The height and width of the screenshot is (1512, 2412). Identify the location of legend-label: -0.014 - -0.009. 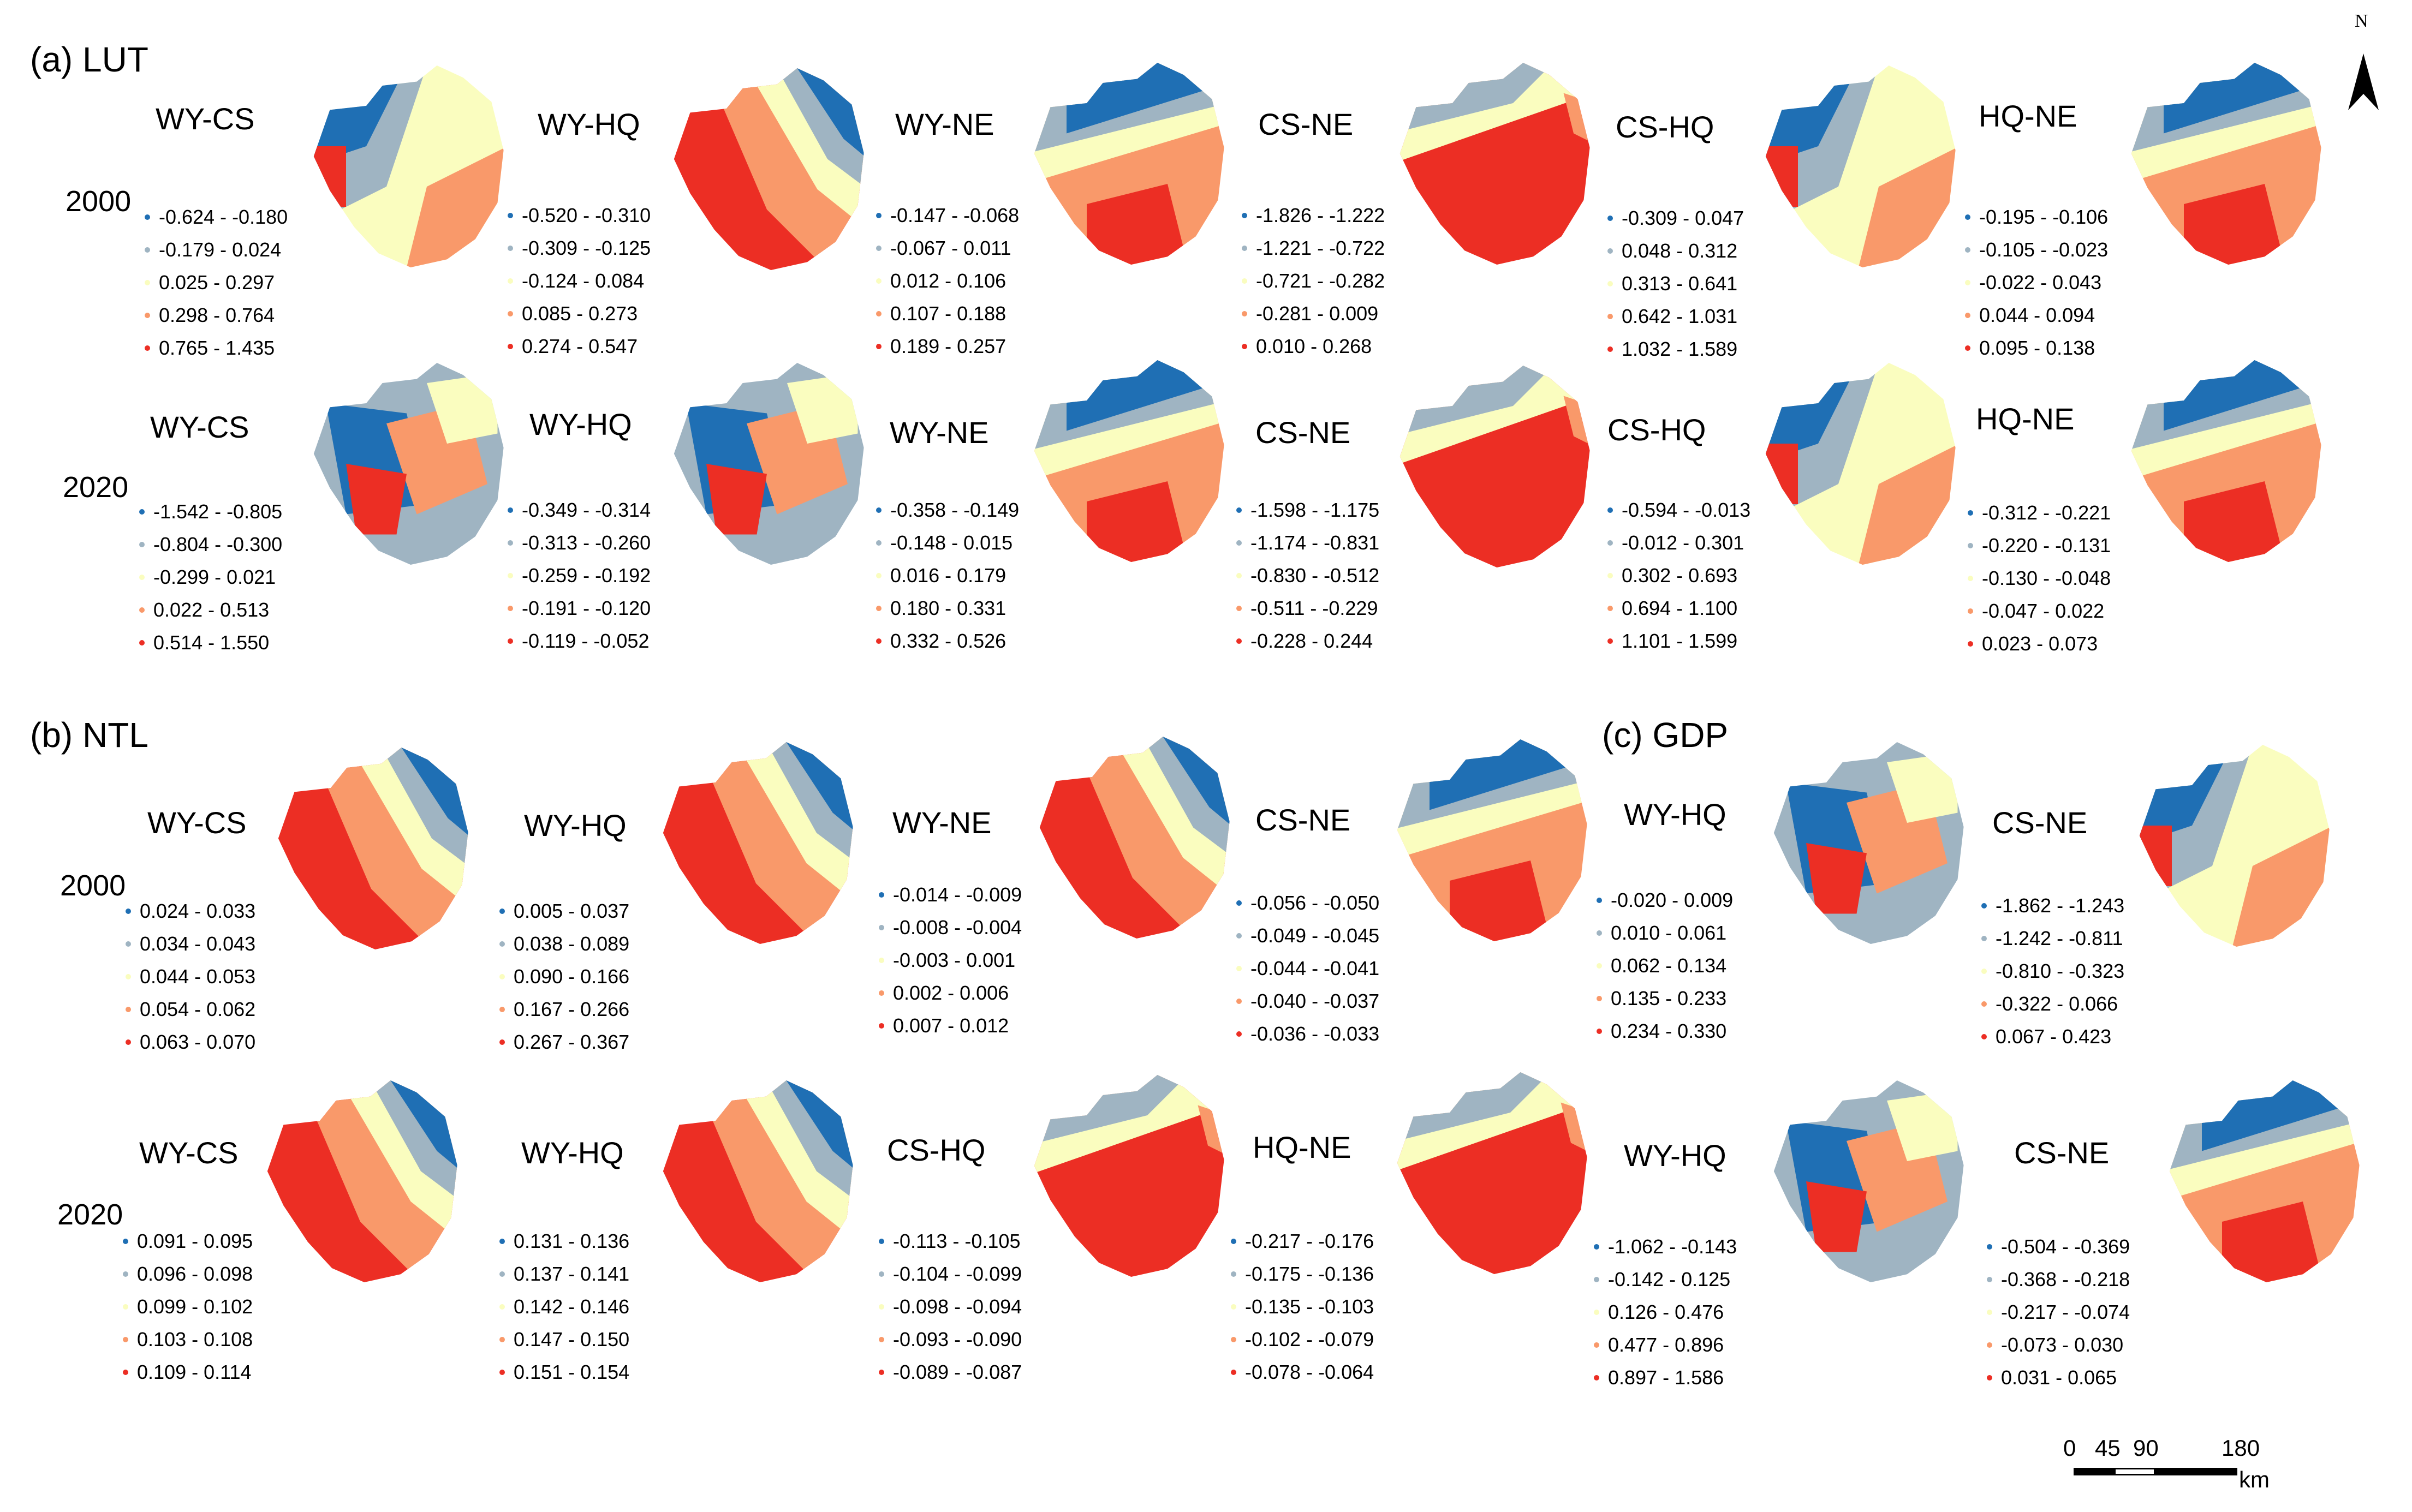
(957, 894).